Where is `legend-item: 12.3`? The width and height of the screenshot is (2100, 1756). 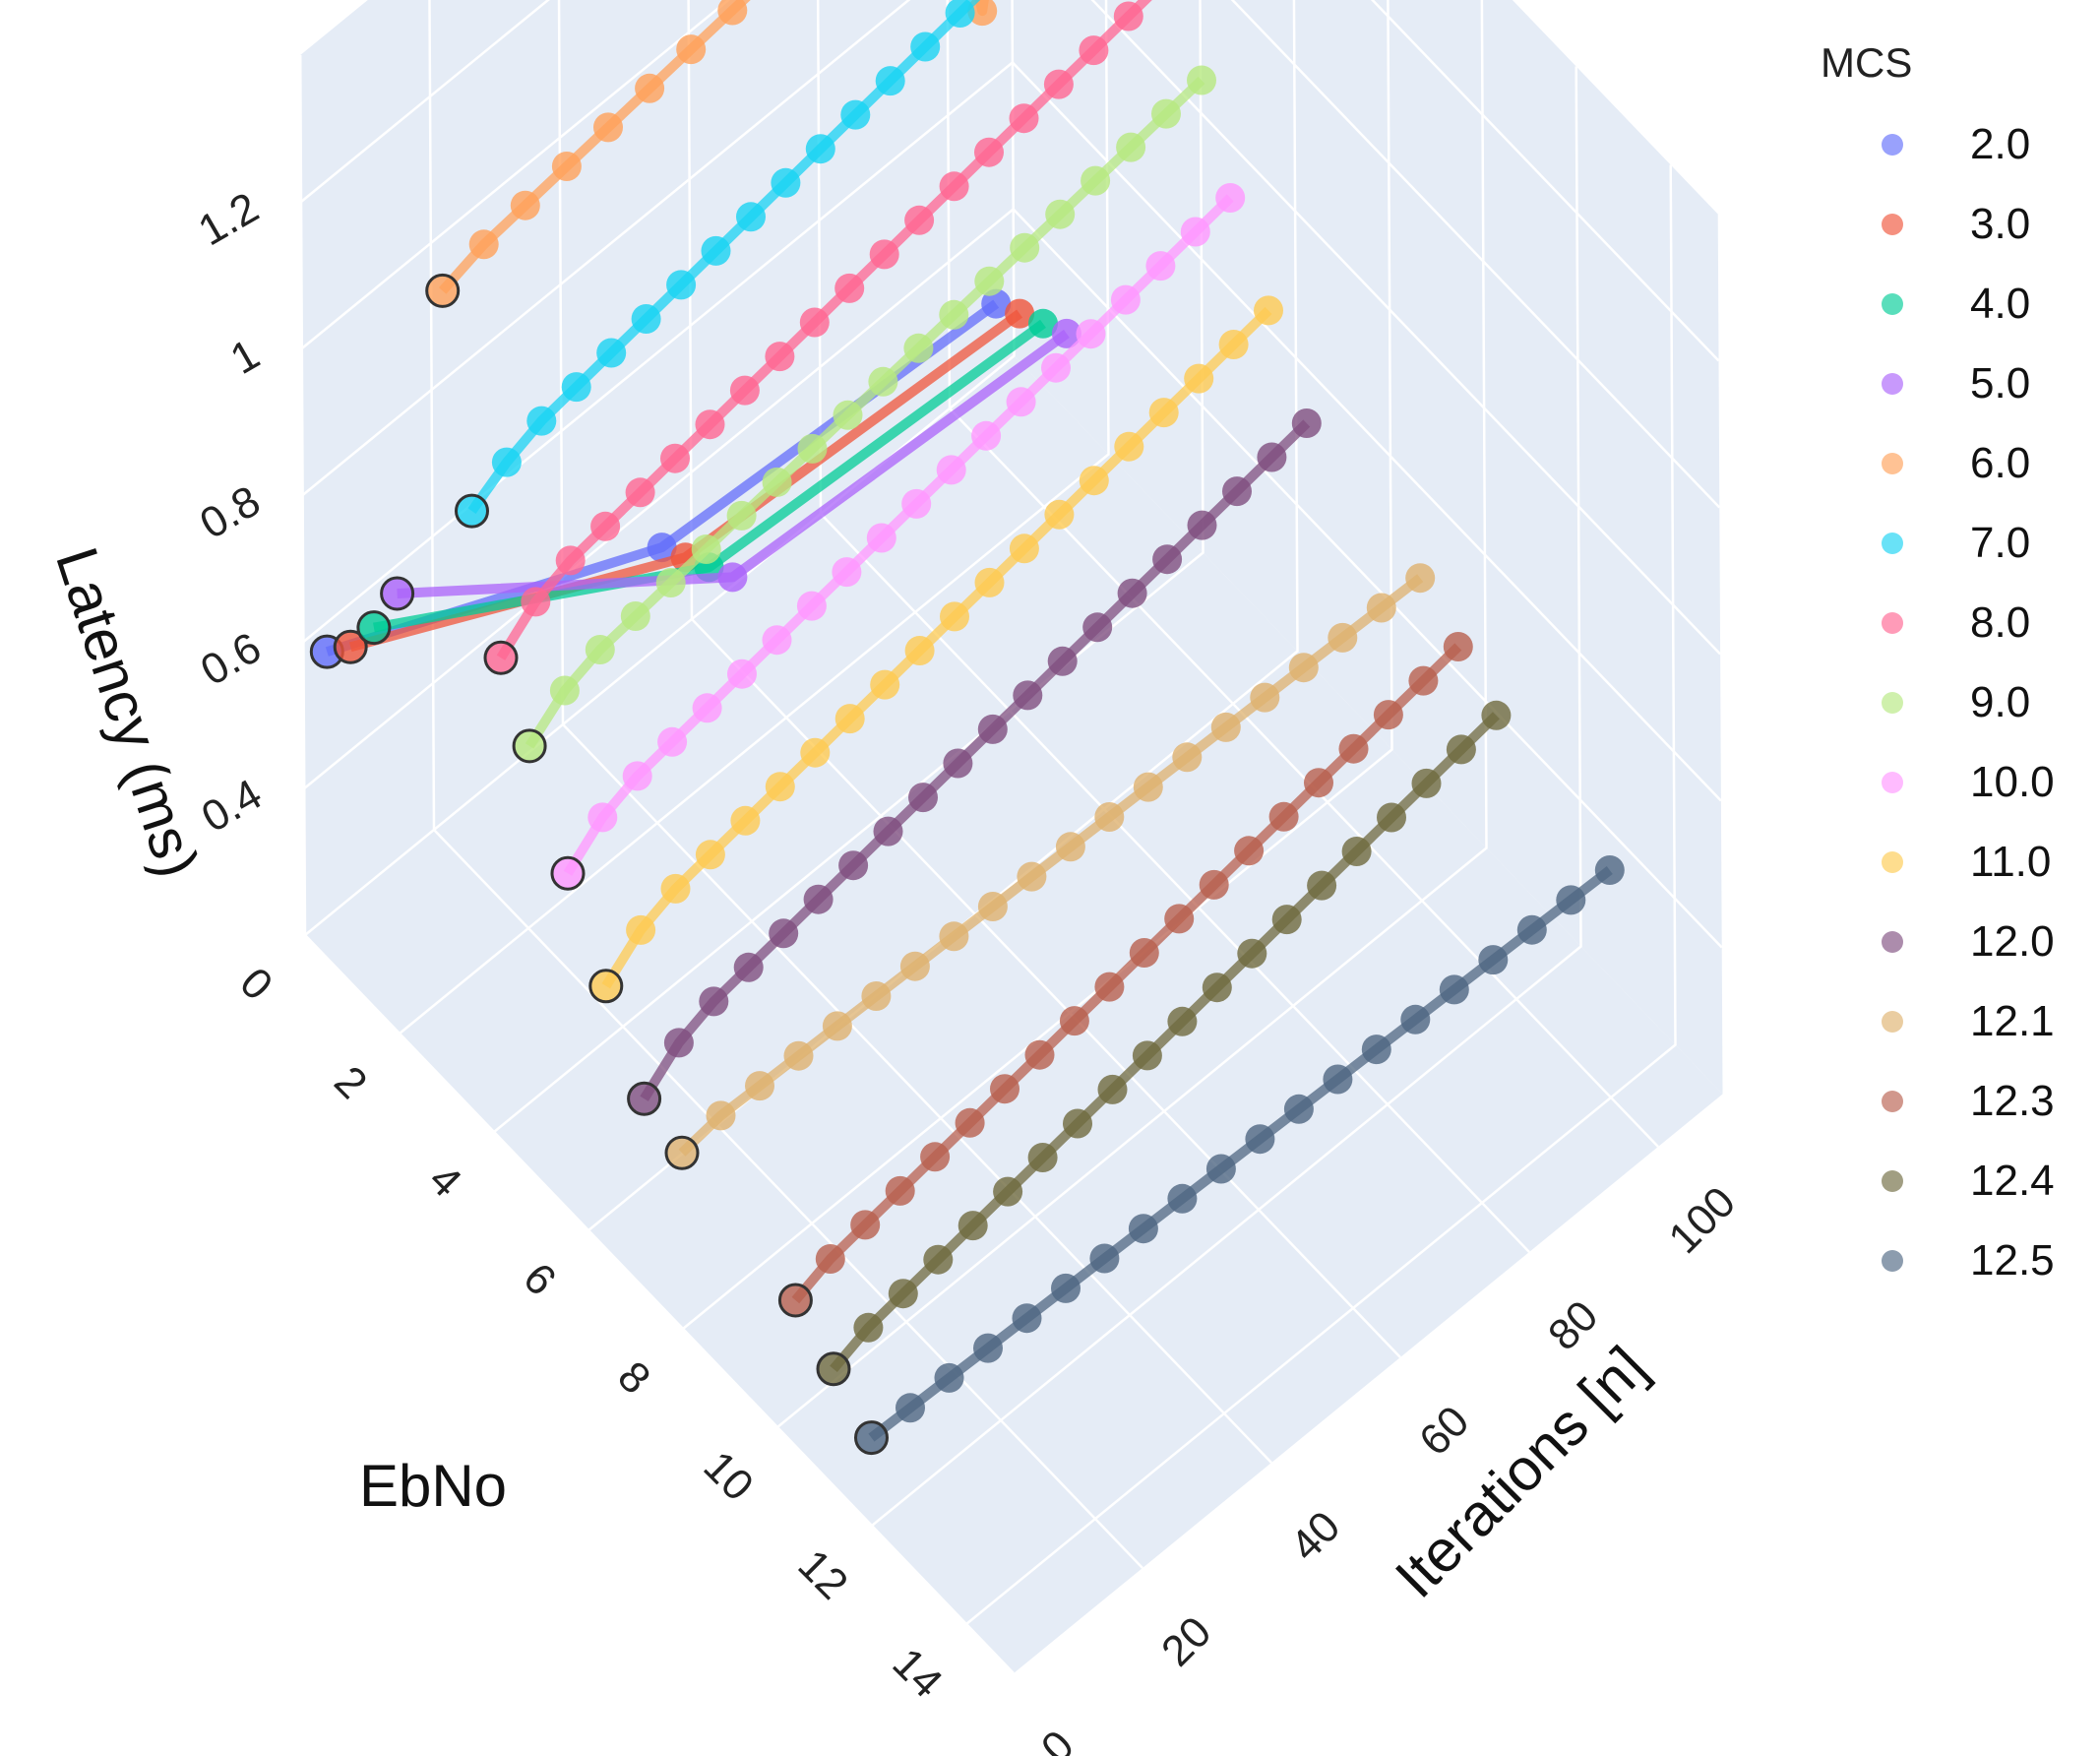
legend-item: 12.3 is located at coordinates (1958, 1101).